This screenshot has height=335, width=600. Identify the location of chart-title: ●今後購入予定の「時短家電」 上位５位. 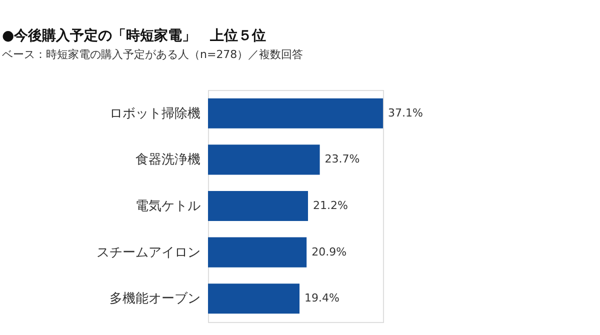
(134, 35).